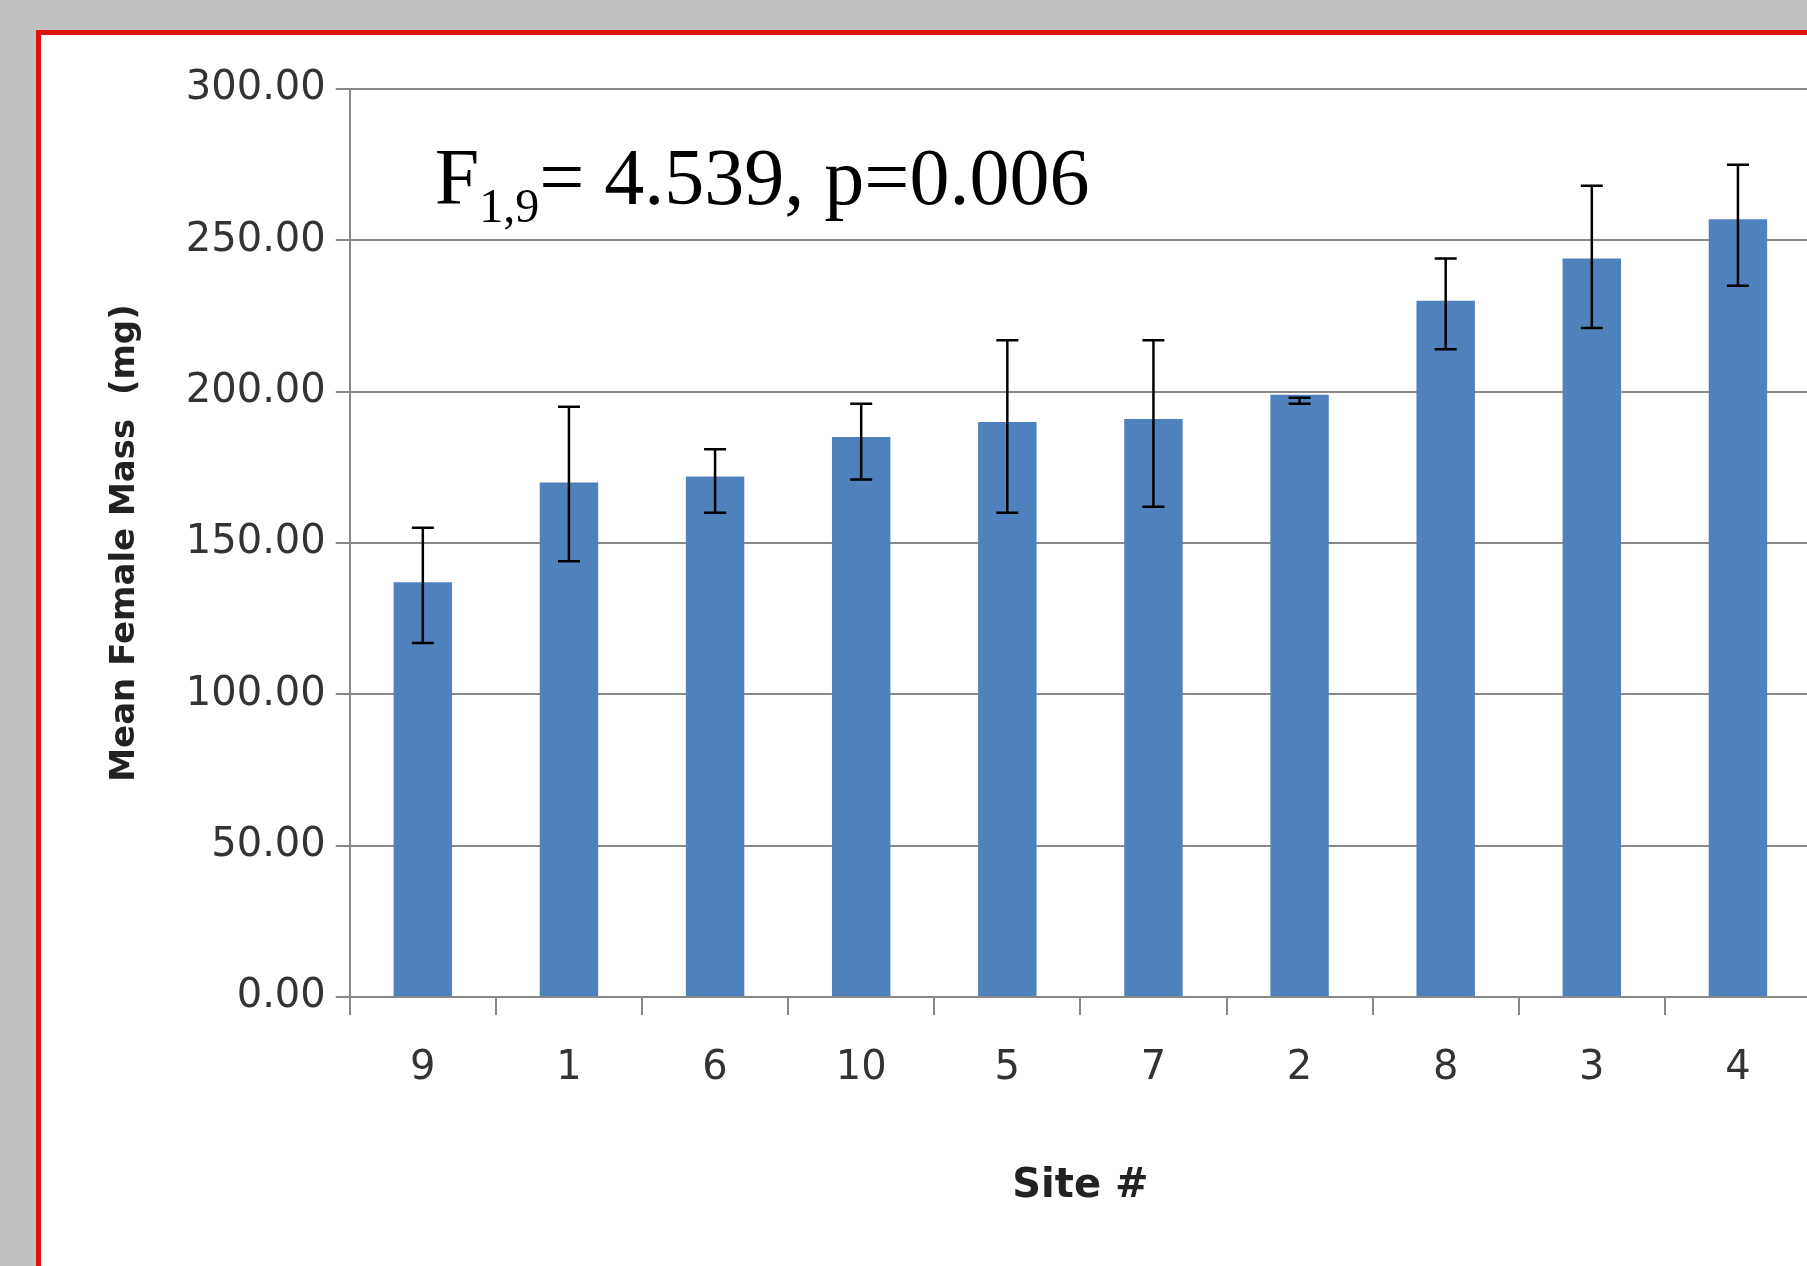 The width and height of the screenshot is (1807, 1266). What do you see at coordinates (1153, 1065) in the screenshot?
I see `x-tick-label: 7` at bounding box center [1153, 1065].